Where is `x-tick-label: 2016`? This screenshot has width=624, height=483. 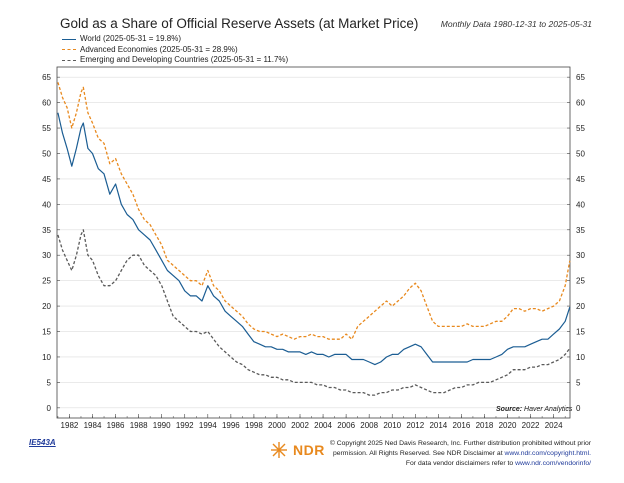
x-tick-label: 2016 is located at coordinates (462, 425).